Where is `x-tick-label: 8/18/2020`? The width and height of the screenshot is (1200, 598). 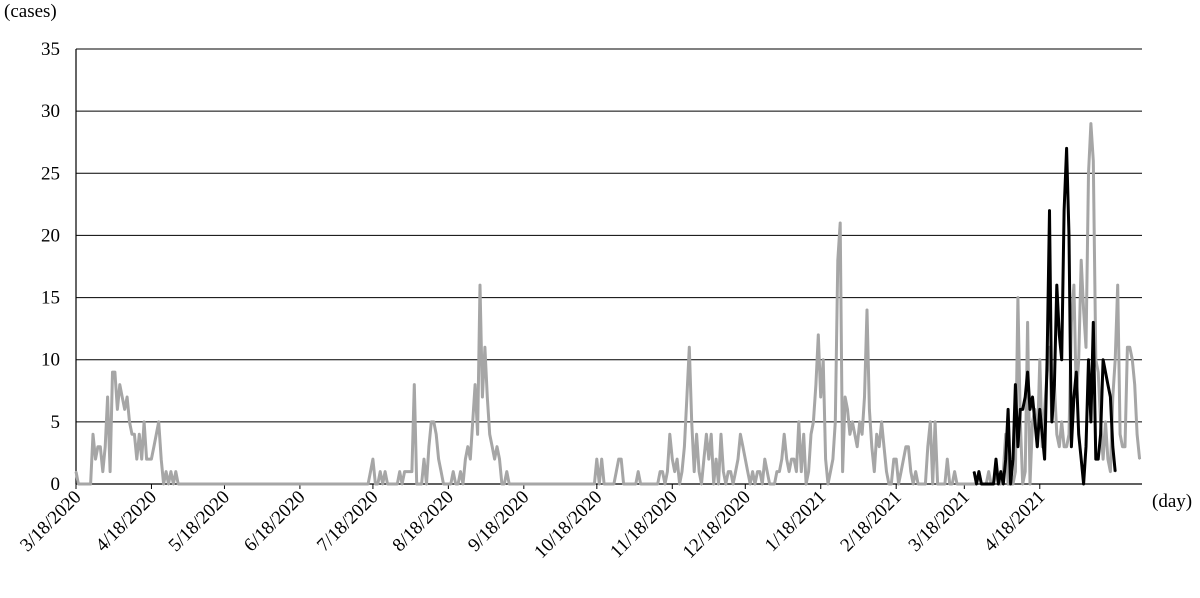
x-tick-label: 8/18/2020 is located at coordinates (423, 521).